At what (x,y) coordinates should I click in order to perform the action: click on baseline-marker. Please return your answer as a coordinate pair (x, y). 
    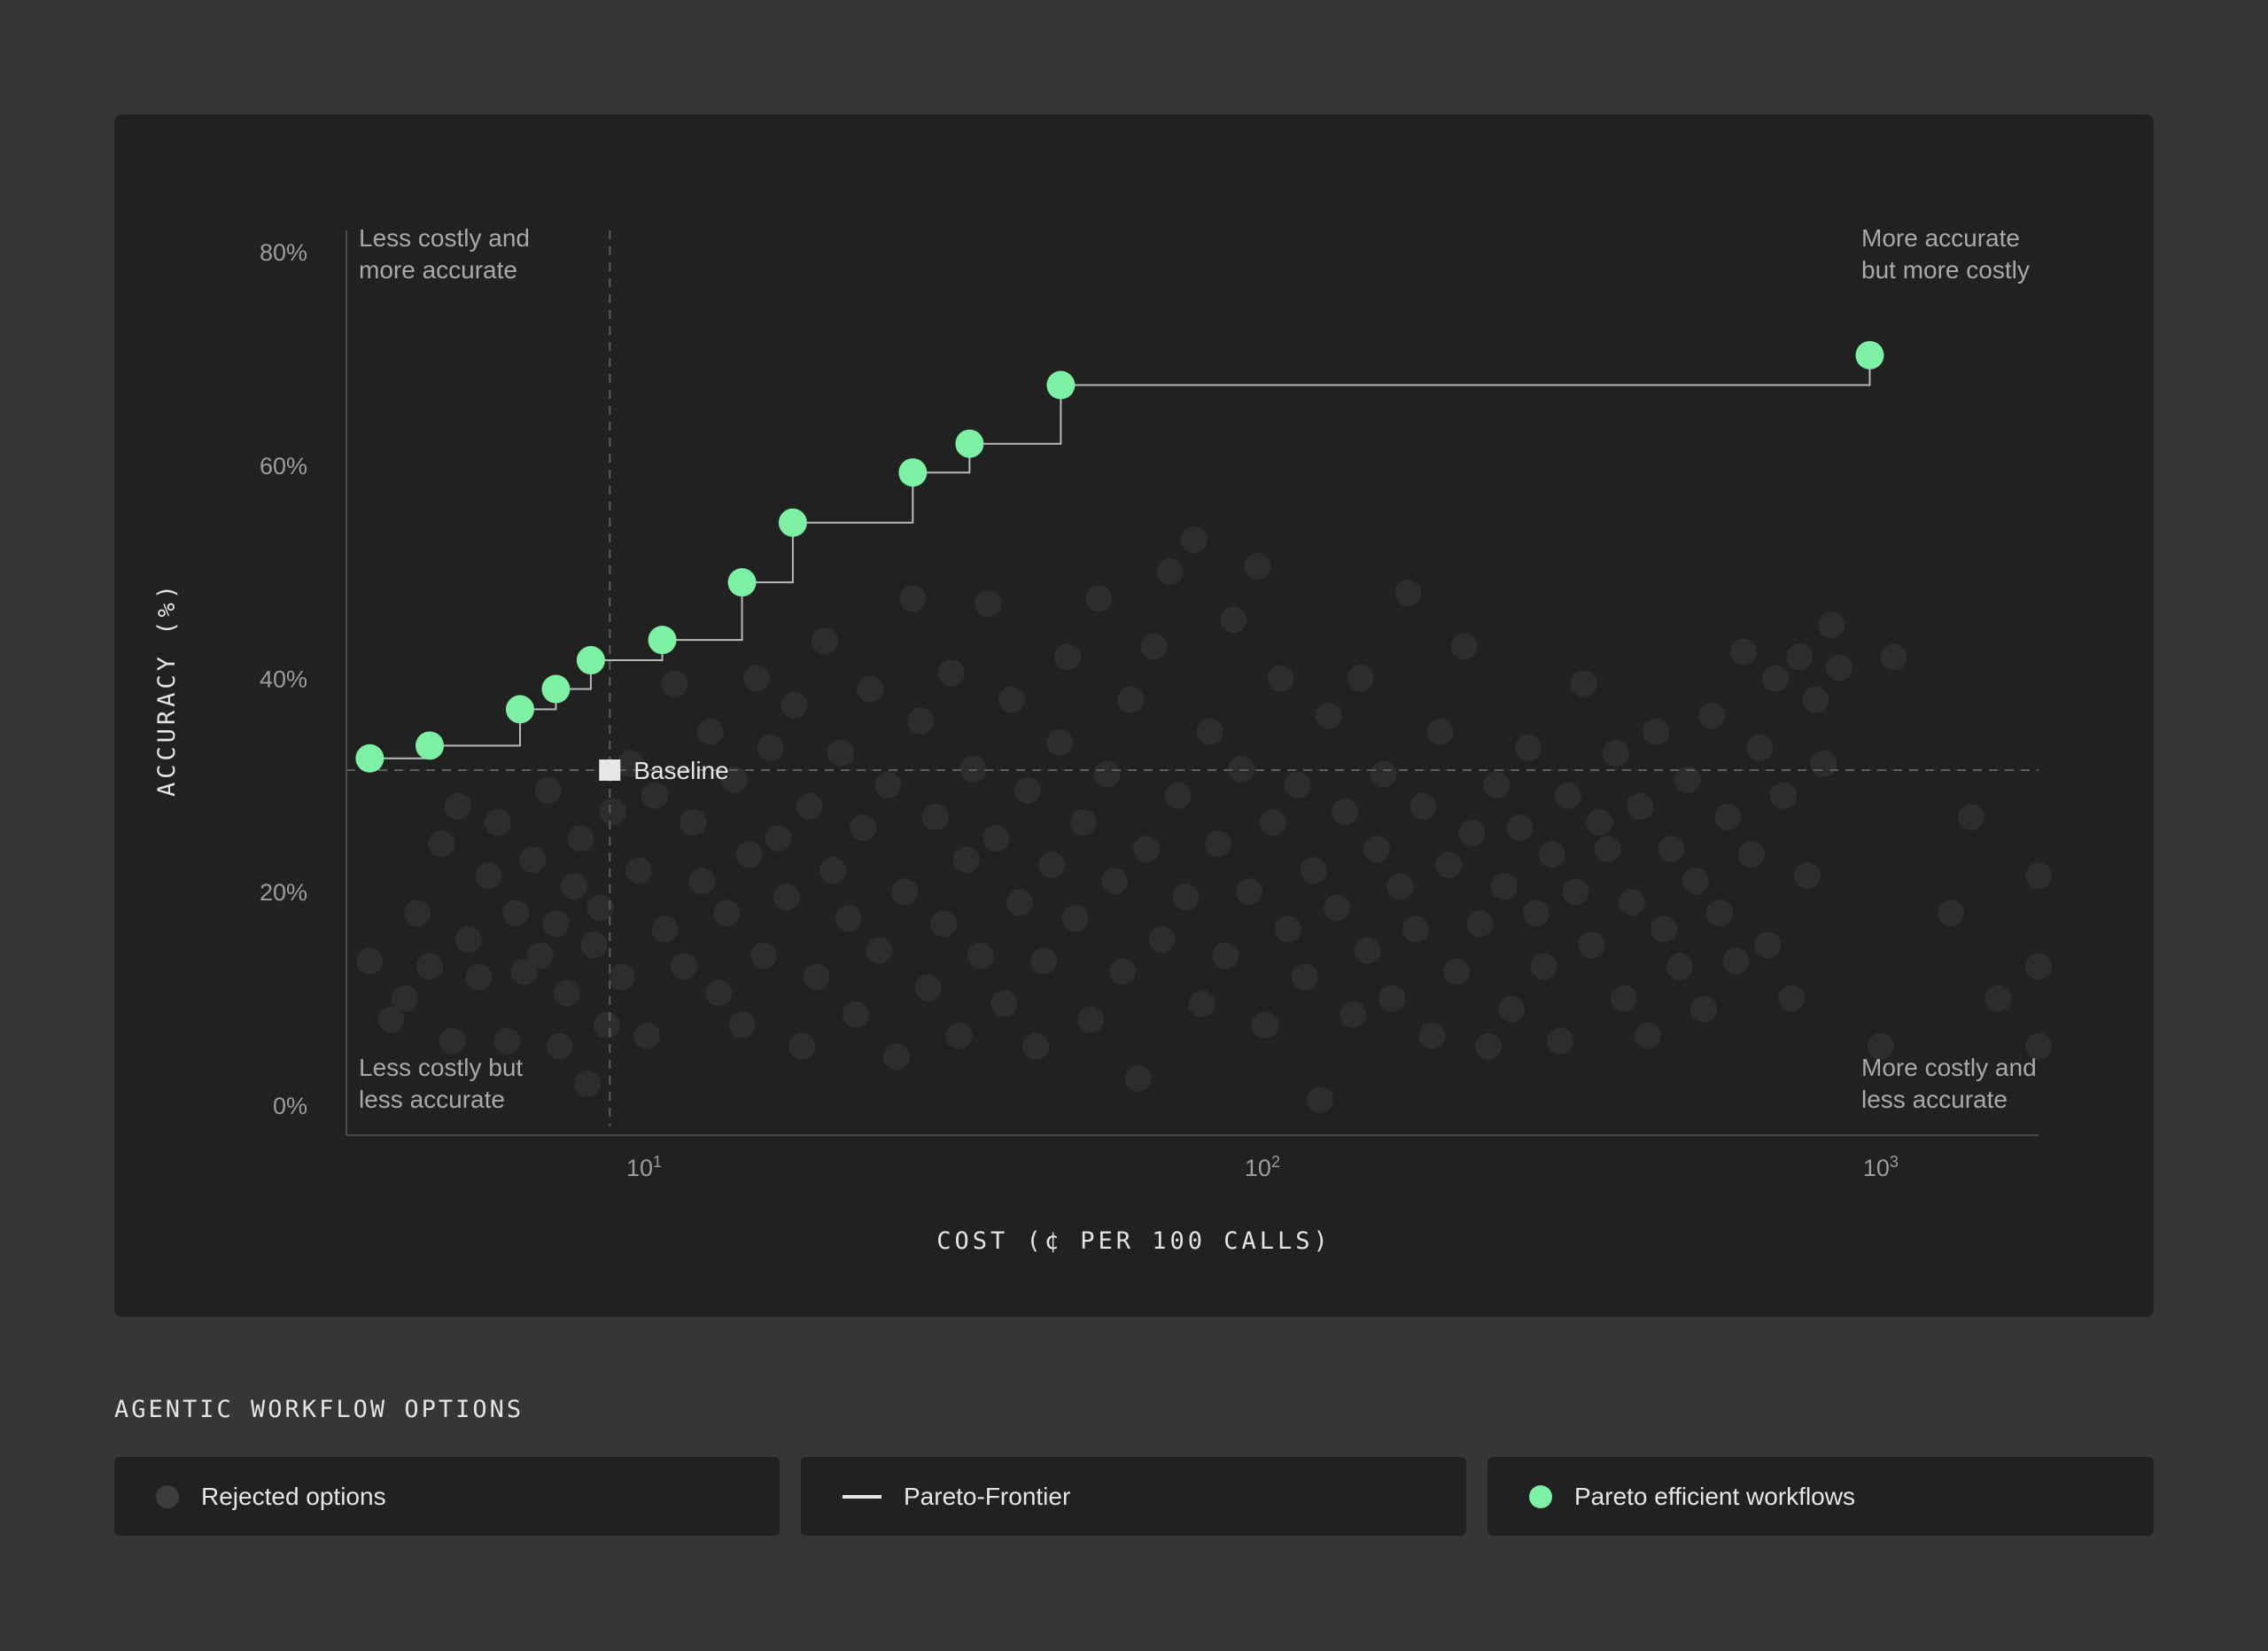
    Looking at the image, I should click on (610, 771).